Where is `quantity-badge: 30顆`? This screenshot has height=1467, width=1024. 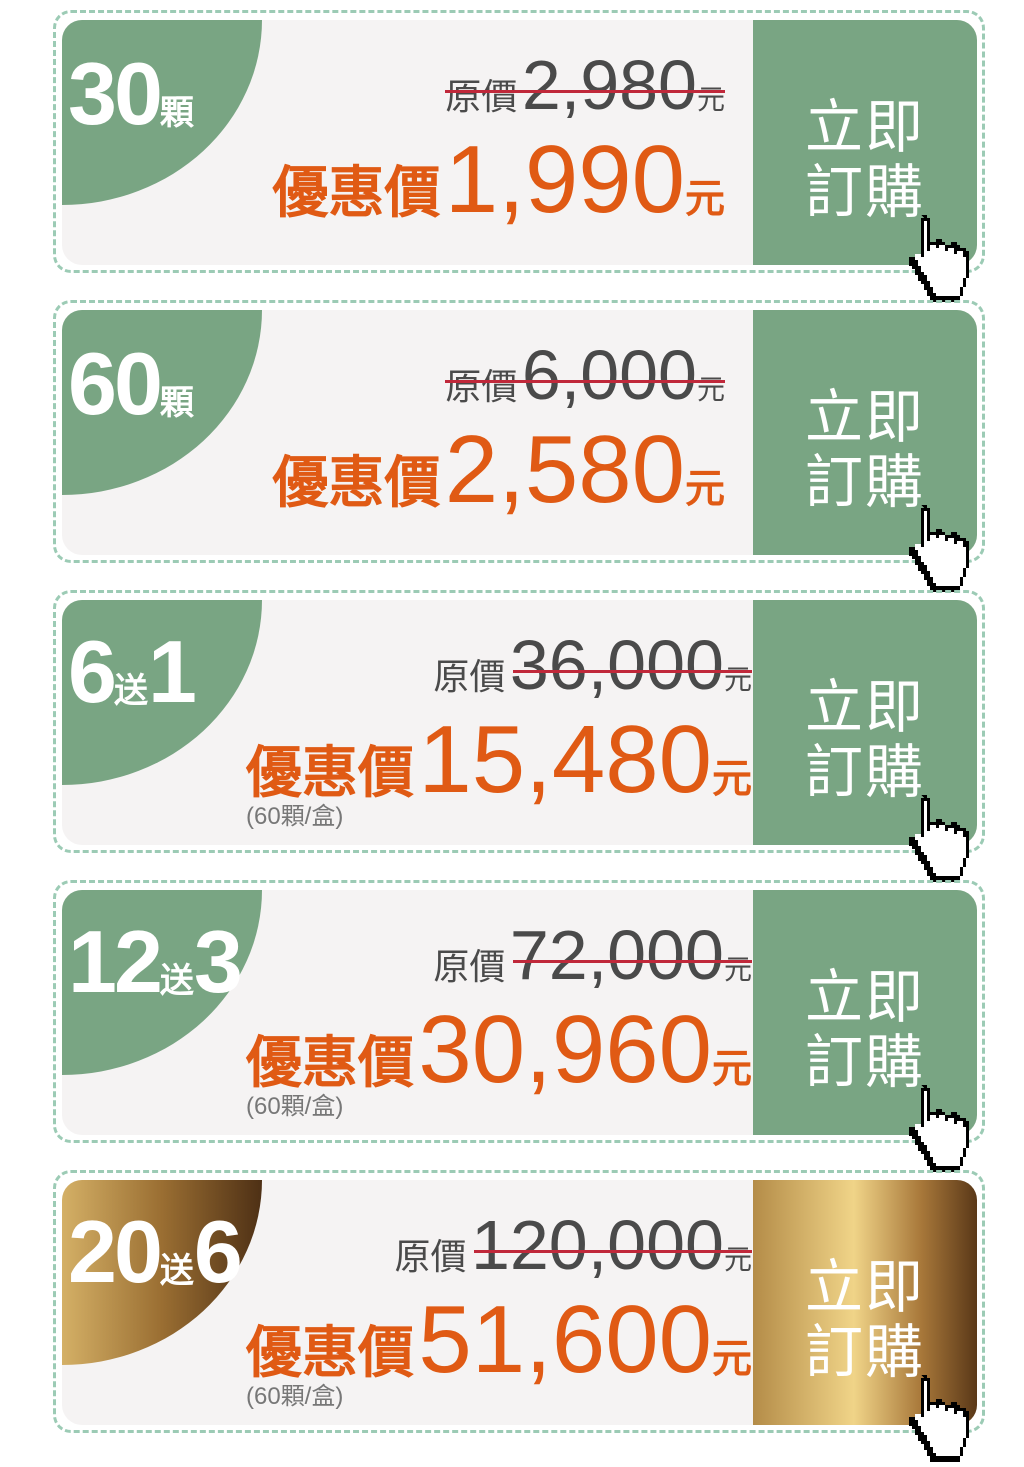 quantity-badge: 30顆 is located at coordinates (162, 112).